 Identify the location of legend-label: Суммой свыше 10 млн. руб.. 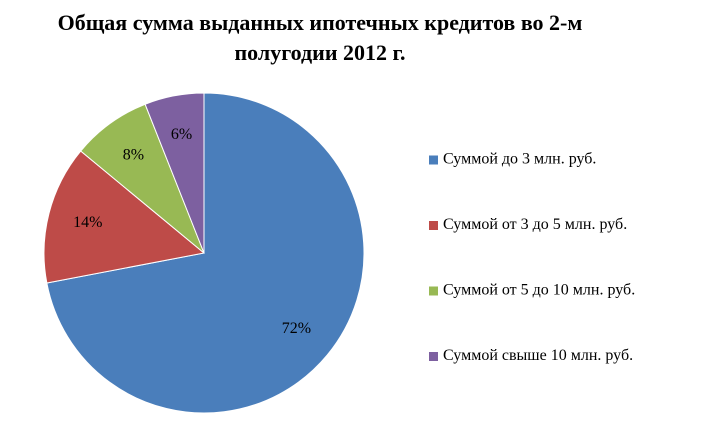
(538, 355).